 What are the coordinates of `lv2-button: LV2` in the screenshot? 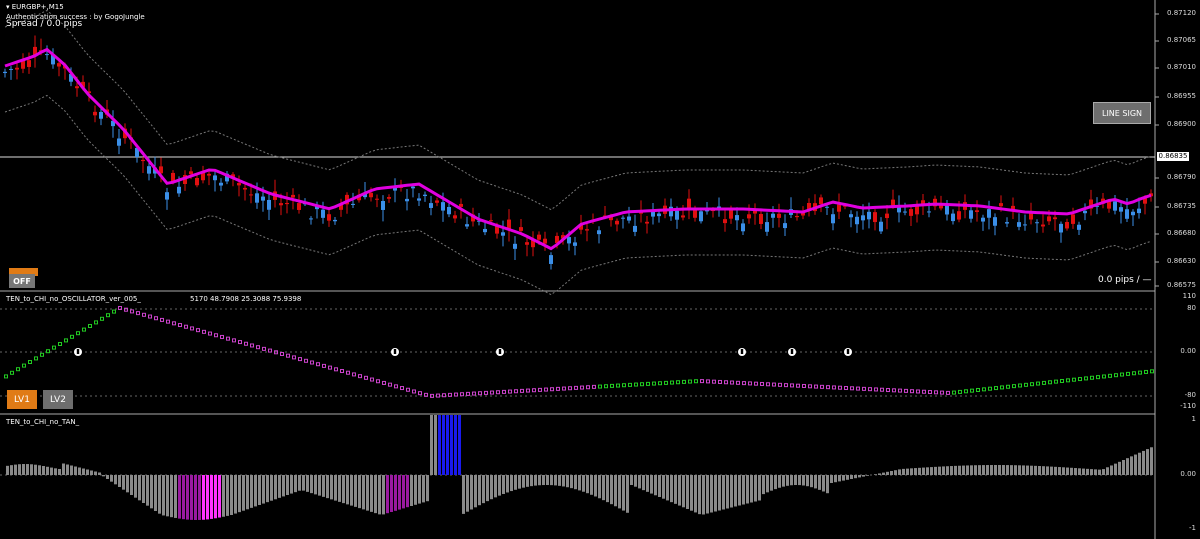 It's located at (58, 399).